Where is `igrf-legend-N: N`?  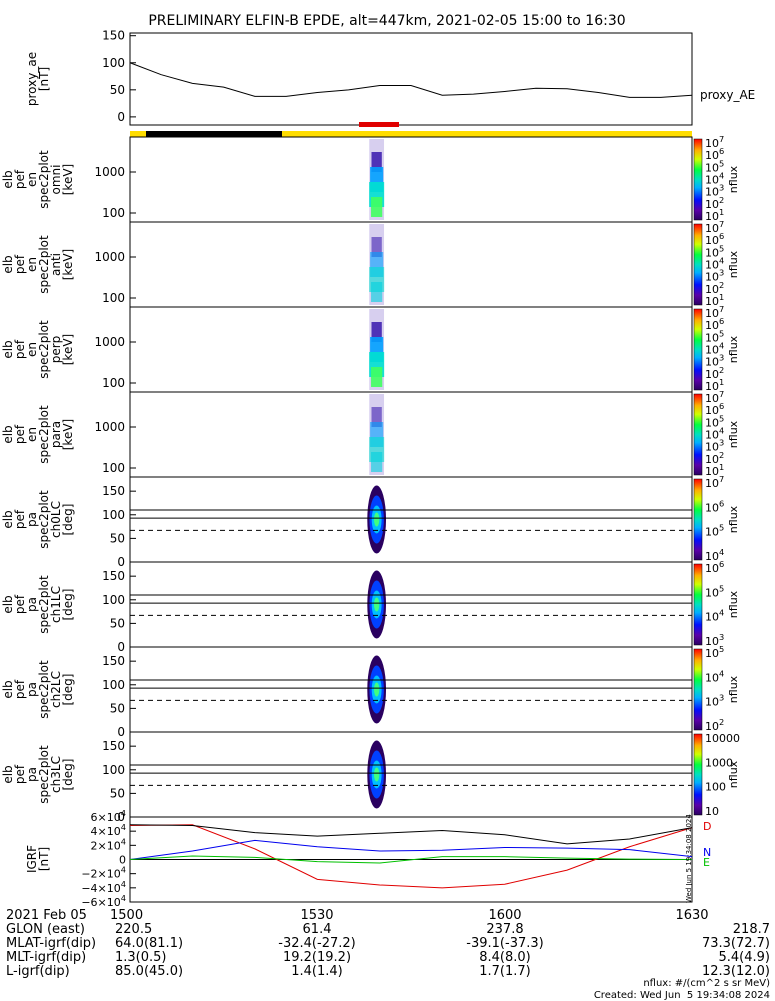 igrf-legend-N: N is located at coordinates (707, 852).